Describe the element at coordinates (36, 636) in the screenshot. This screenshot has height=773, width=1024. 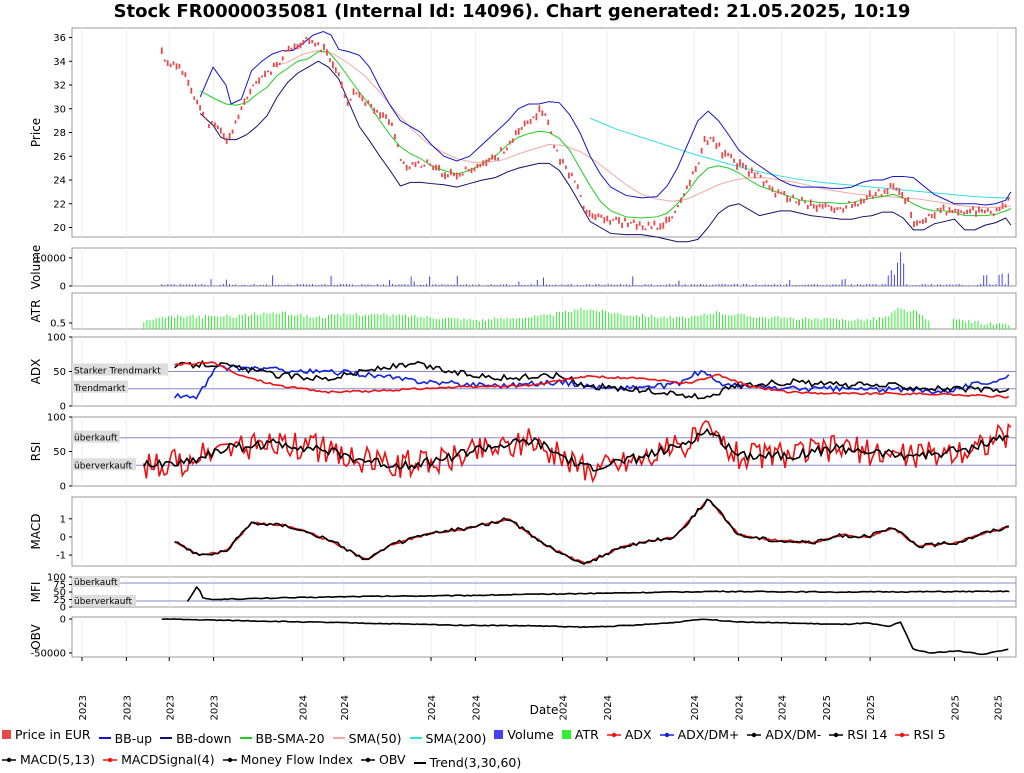
I see `obv-ylabel: OBV` at that location.